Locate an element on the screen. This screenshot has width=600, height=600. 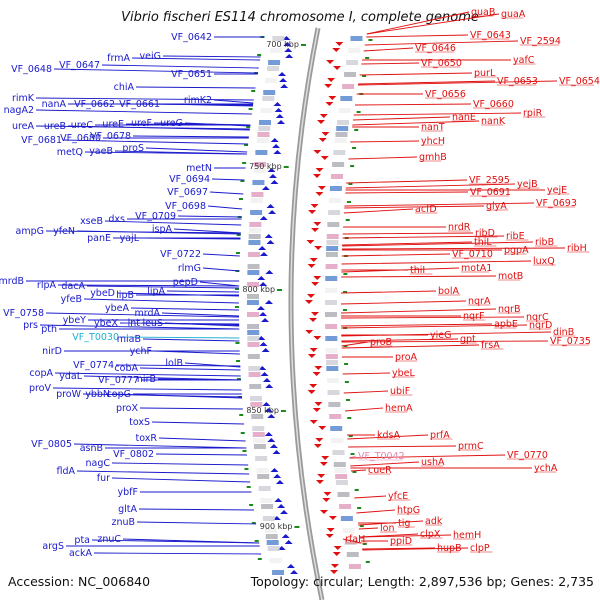
left-gene-label: veiG is located at coordinates (150, 56).